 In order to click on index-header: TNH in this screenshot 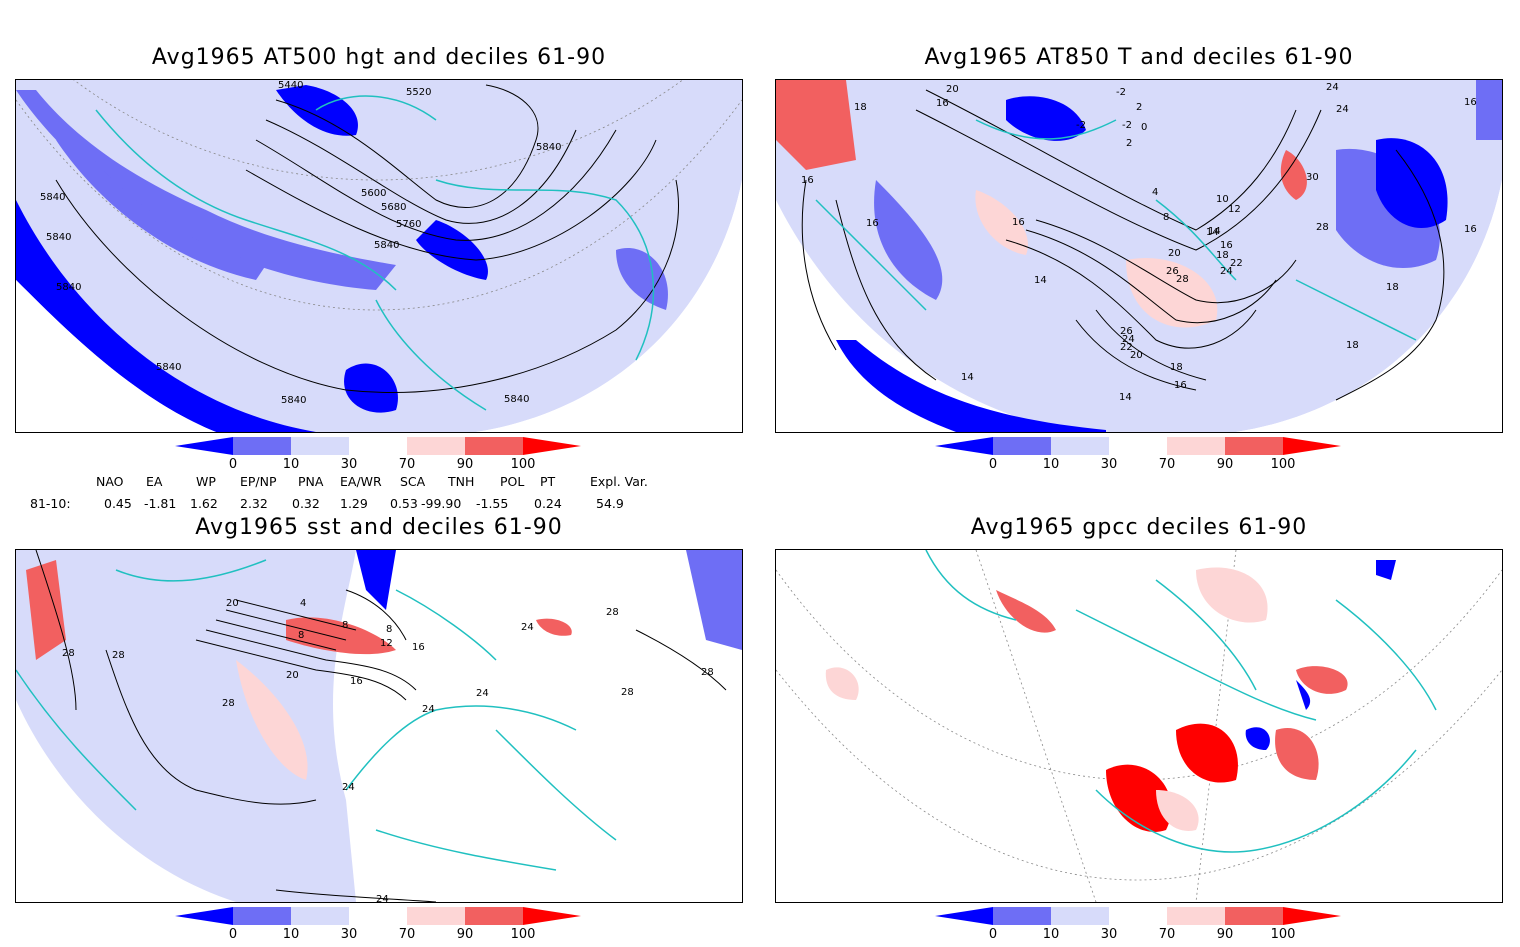, I will do `click(461, 481)`.